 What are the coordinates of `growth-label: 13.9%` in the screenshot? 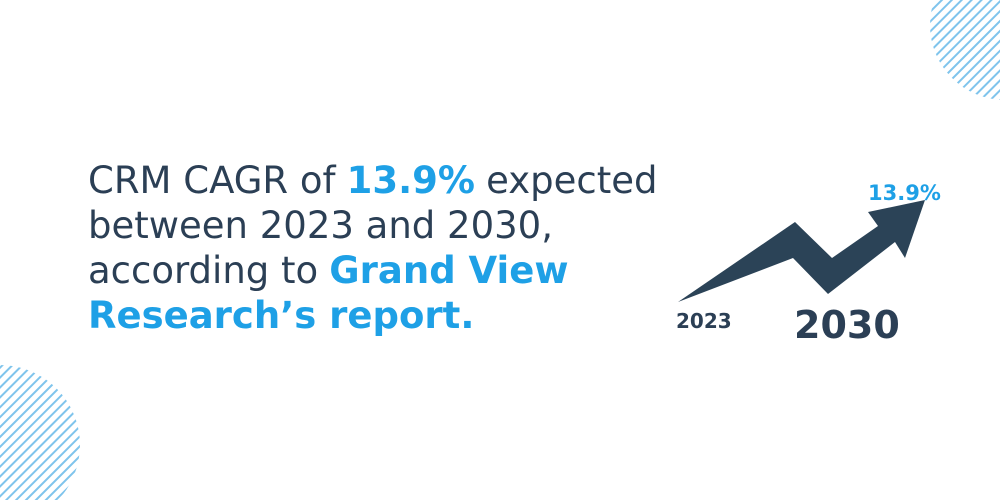 It's located at (904, 193).